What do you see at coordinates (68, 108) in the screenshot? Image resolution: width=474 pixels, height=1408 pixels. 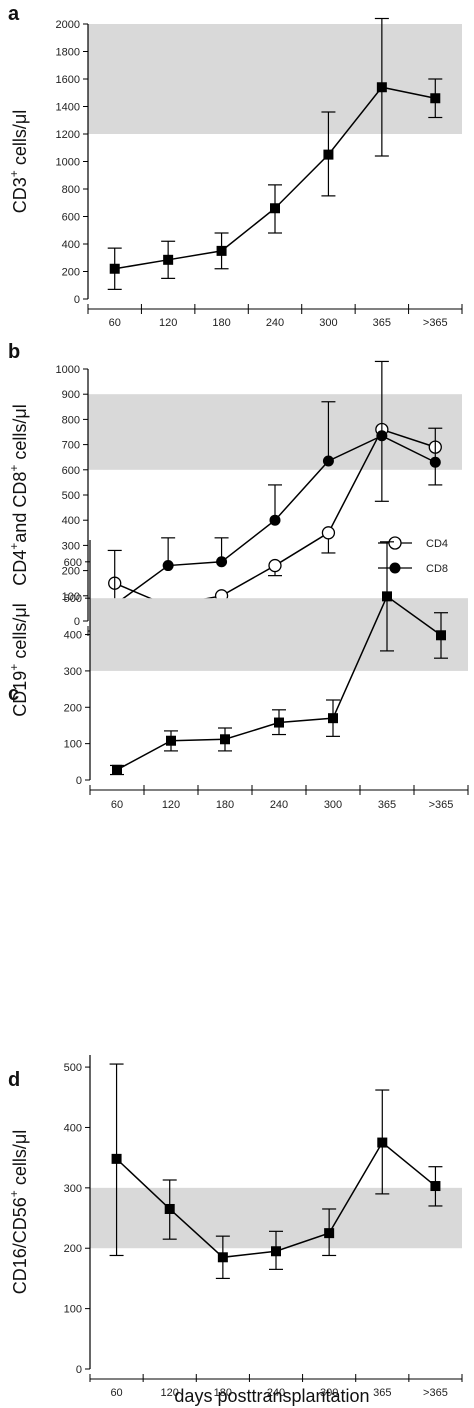 I see `y-tick-label: 1400` at bounding box center [68, 108].